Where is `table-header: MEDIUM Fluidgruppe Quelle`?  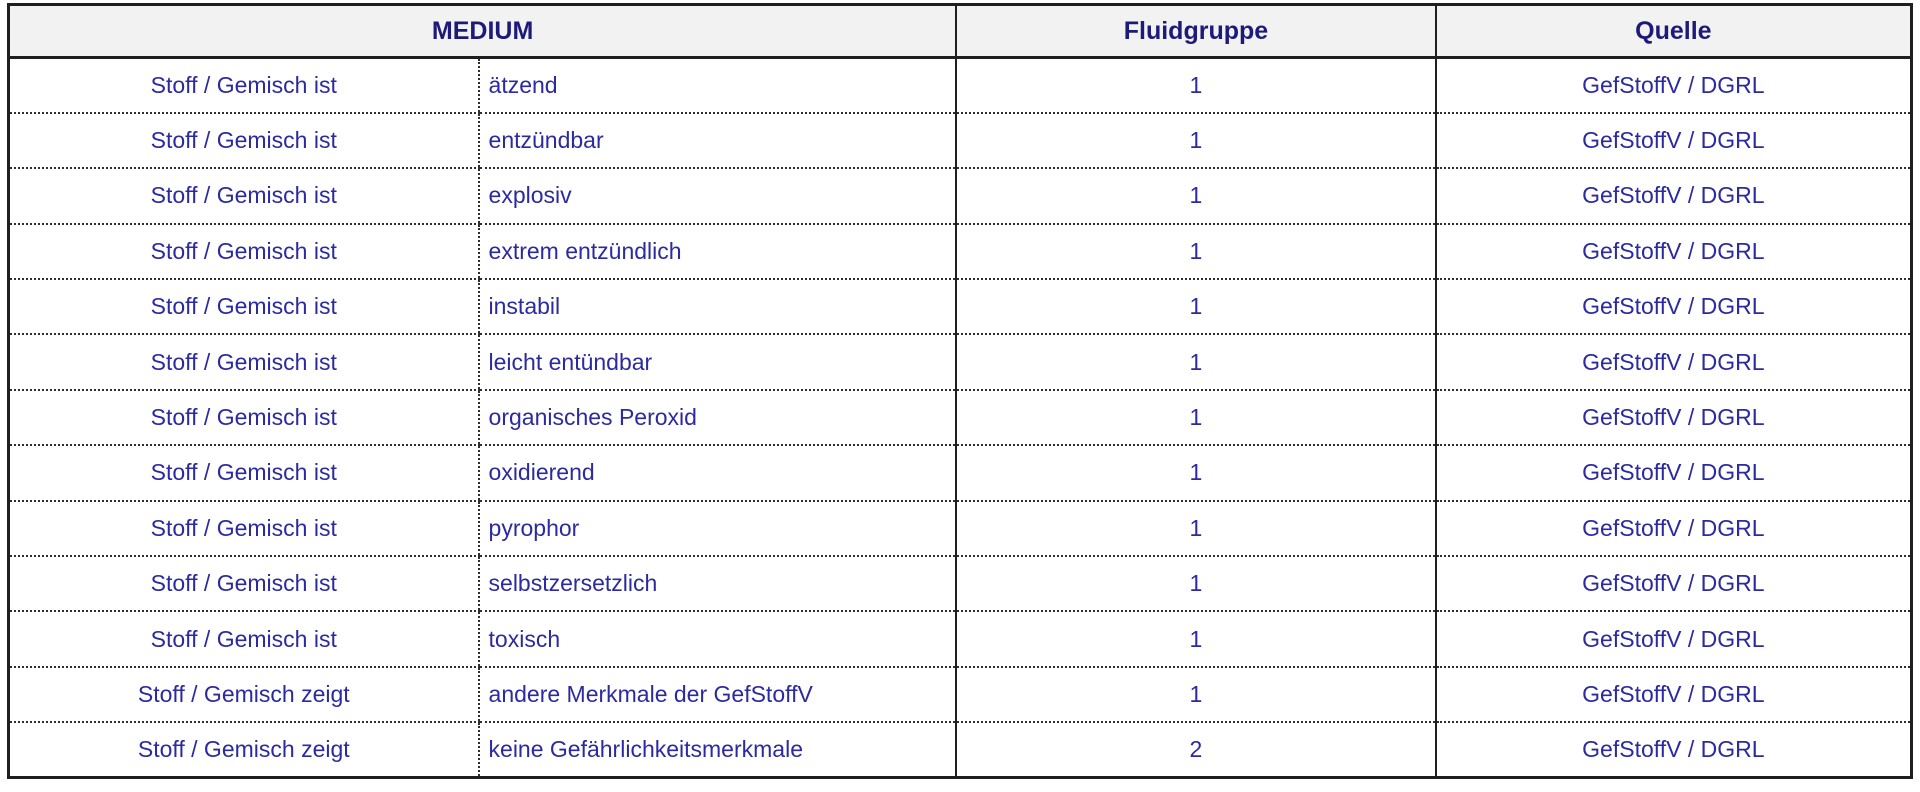
table-header: MEDIUM Fluidgruppe Quelle is located at coordinates (960, 31).